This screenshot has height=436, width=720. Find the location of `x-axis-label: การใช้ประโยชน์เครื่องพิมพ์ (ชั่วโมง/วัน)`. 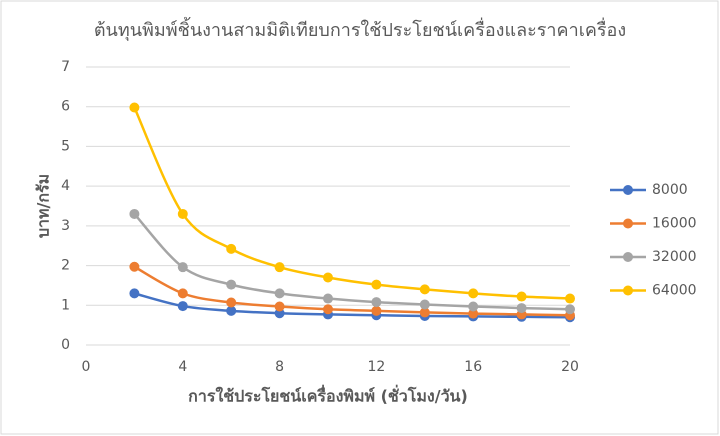

x-axis-label: การใช้ประโยชน์เครื่องพิมพ์ (ชั่วโมง/วัน) is located at coordinates (328, 395).